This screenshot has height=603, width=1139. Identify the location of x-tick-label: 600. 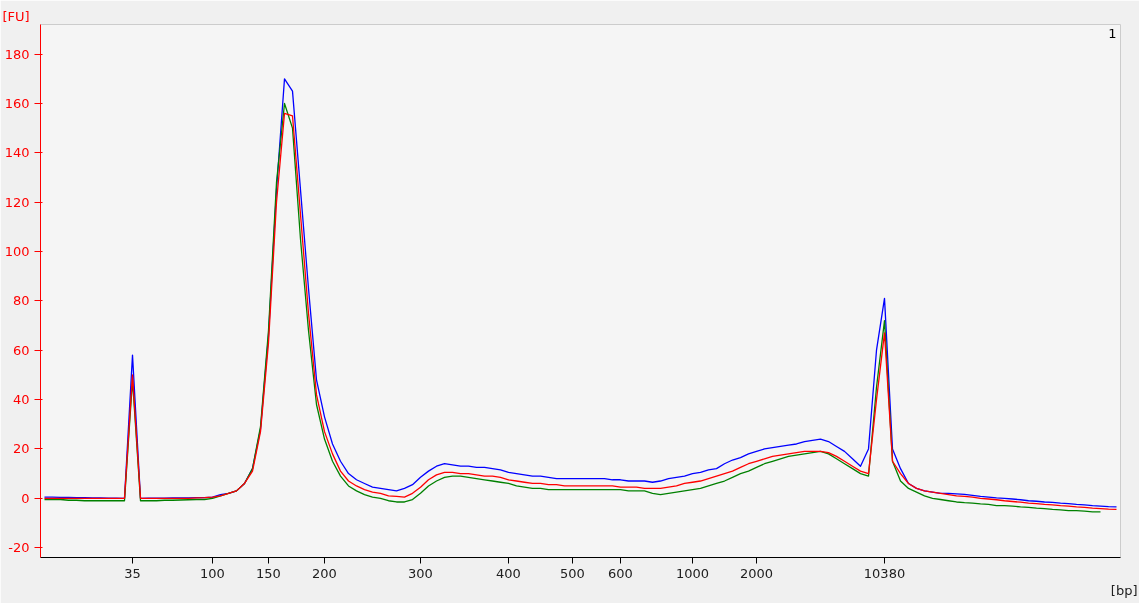
(620, 573).